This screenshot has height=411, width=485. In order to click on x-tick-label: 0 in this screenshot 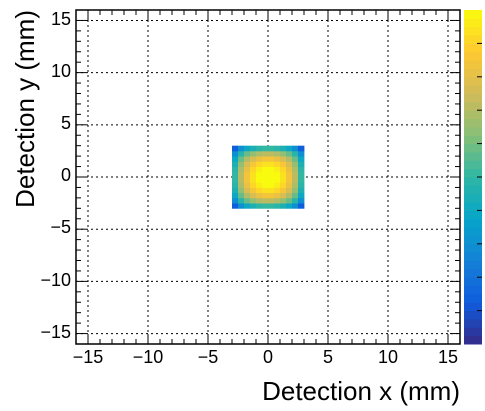, I will do `click(268, 357)`.